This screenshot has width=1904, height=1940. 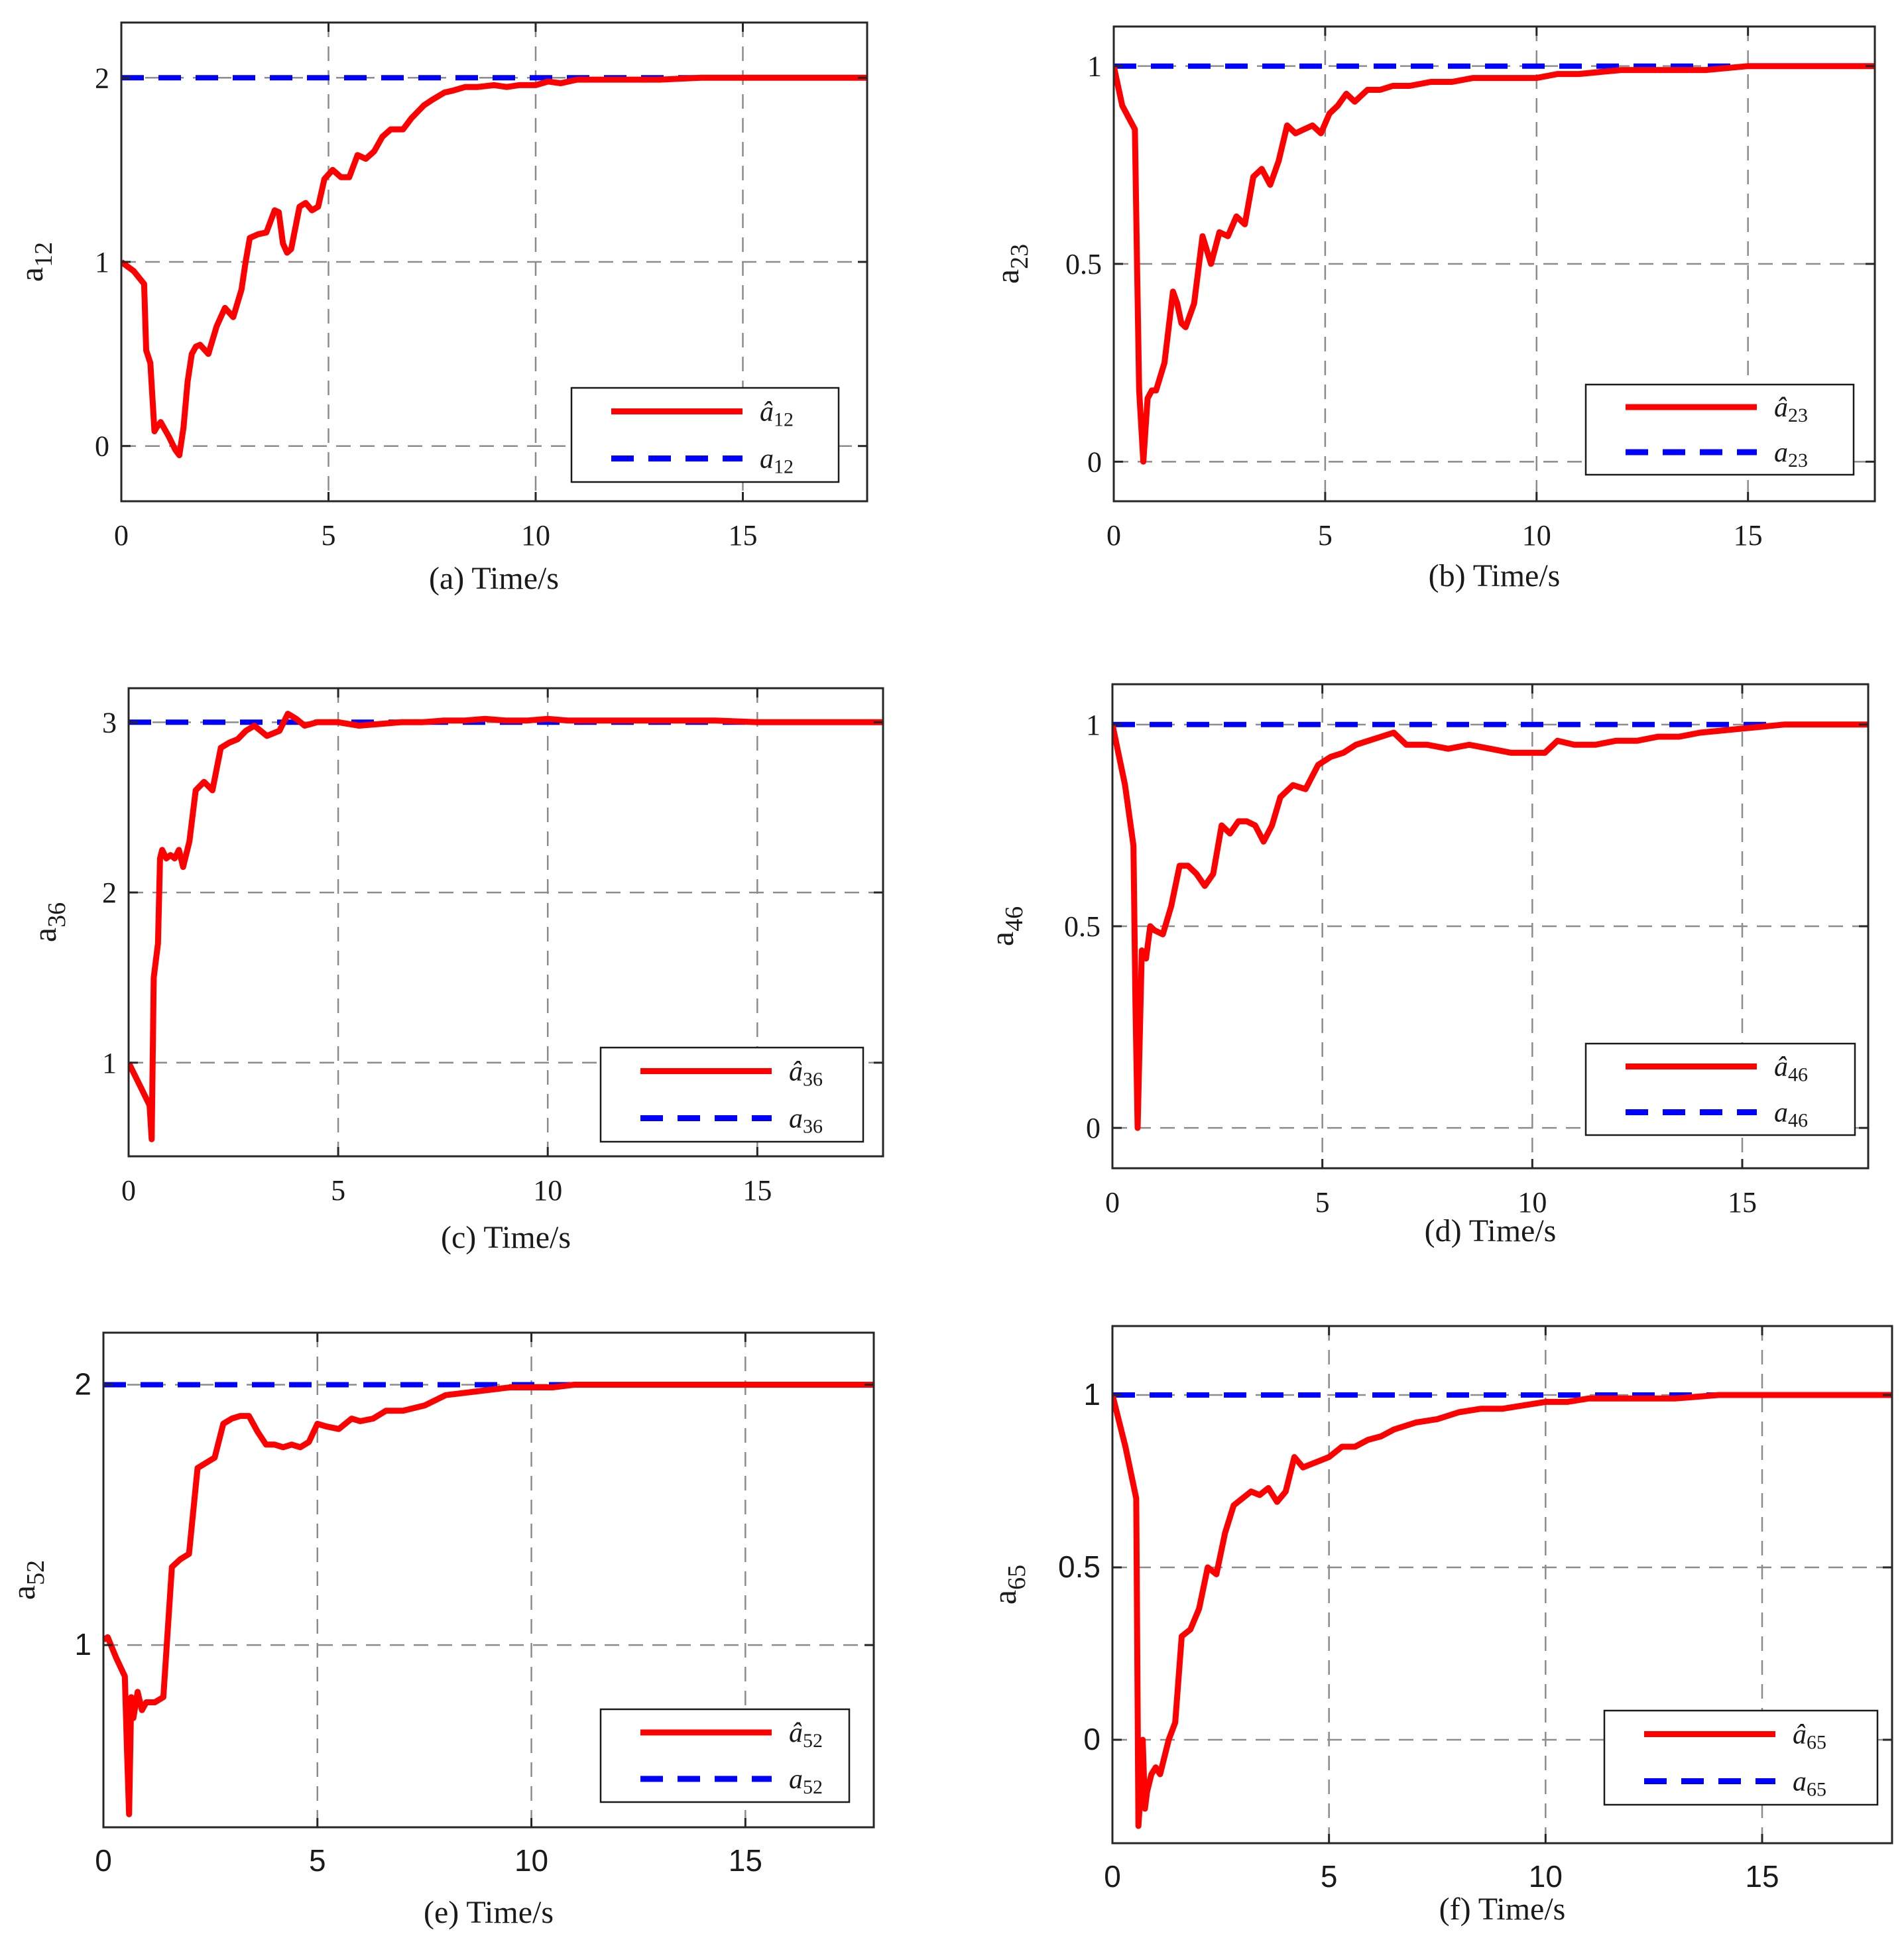 I want to click on y-axis-label: a46, so click(x=1005, y=926).